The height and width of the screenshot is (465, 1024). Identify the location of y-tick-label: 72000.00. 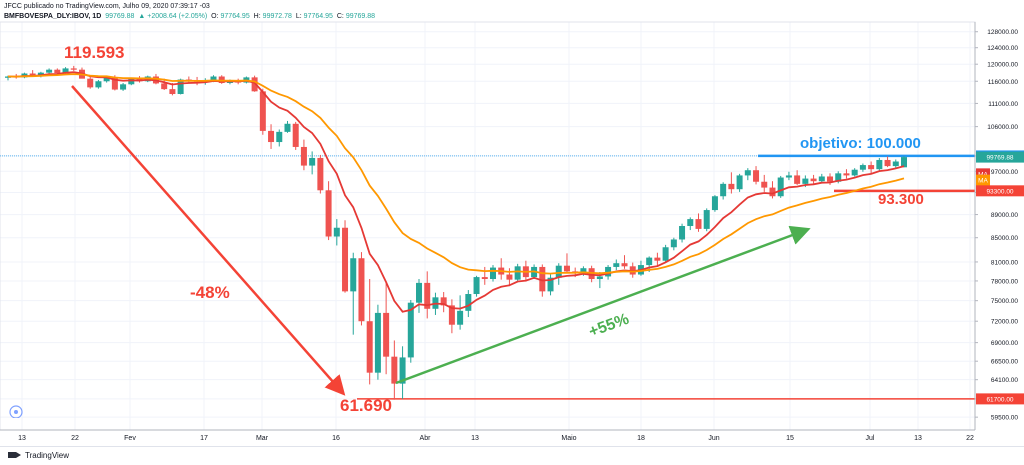
(1004, 322).